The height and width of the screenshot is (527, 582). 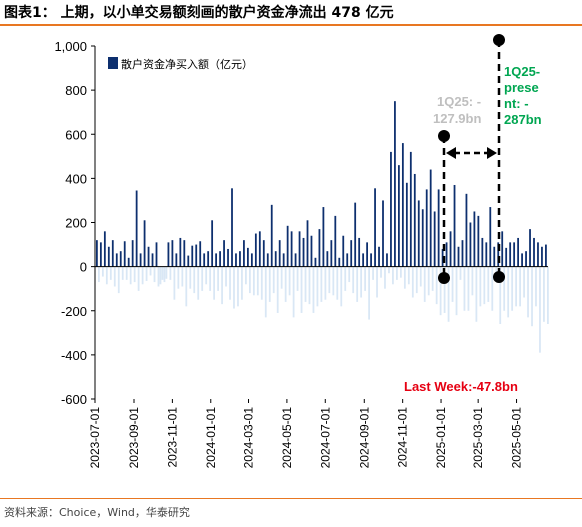 I want to click on x-tick-label: 2024-03-01, so click(x=249, y=438).